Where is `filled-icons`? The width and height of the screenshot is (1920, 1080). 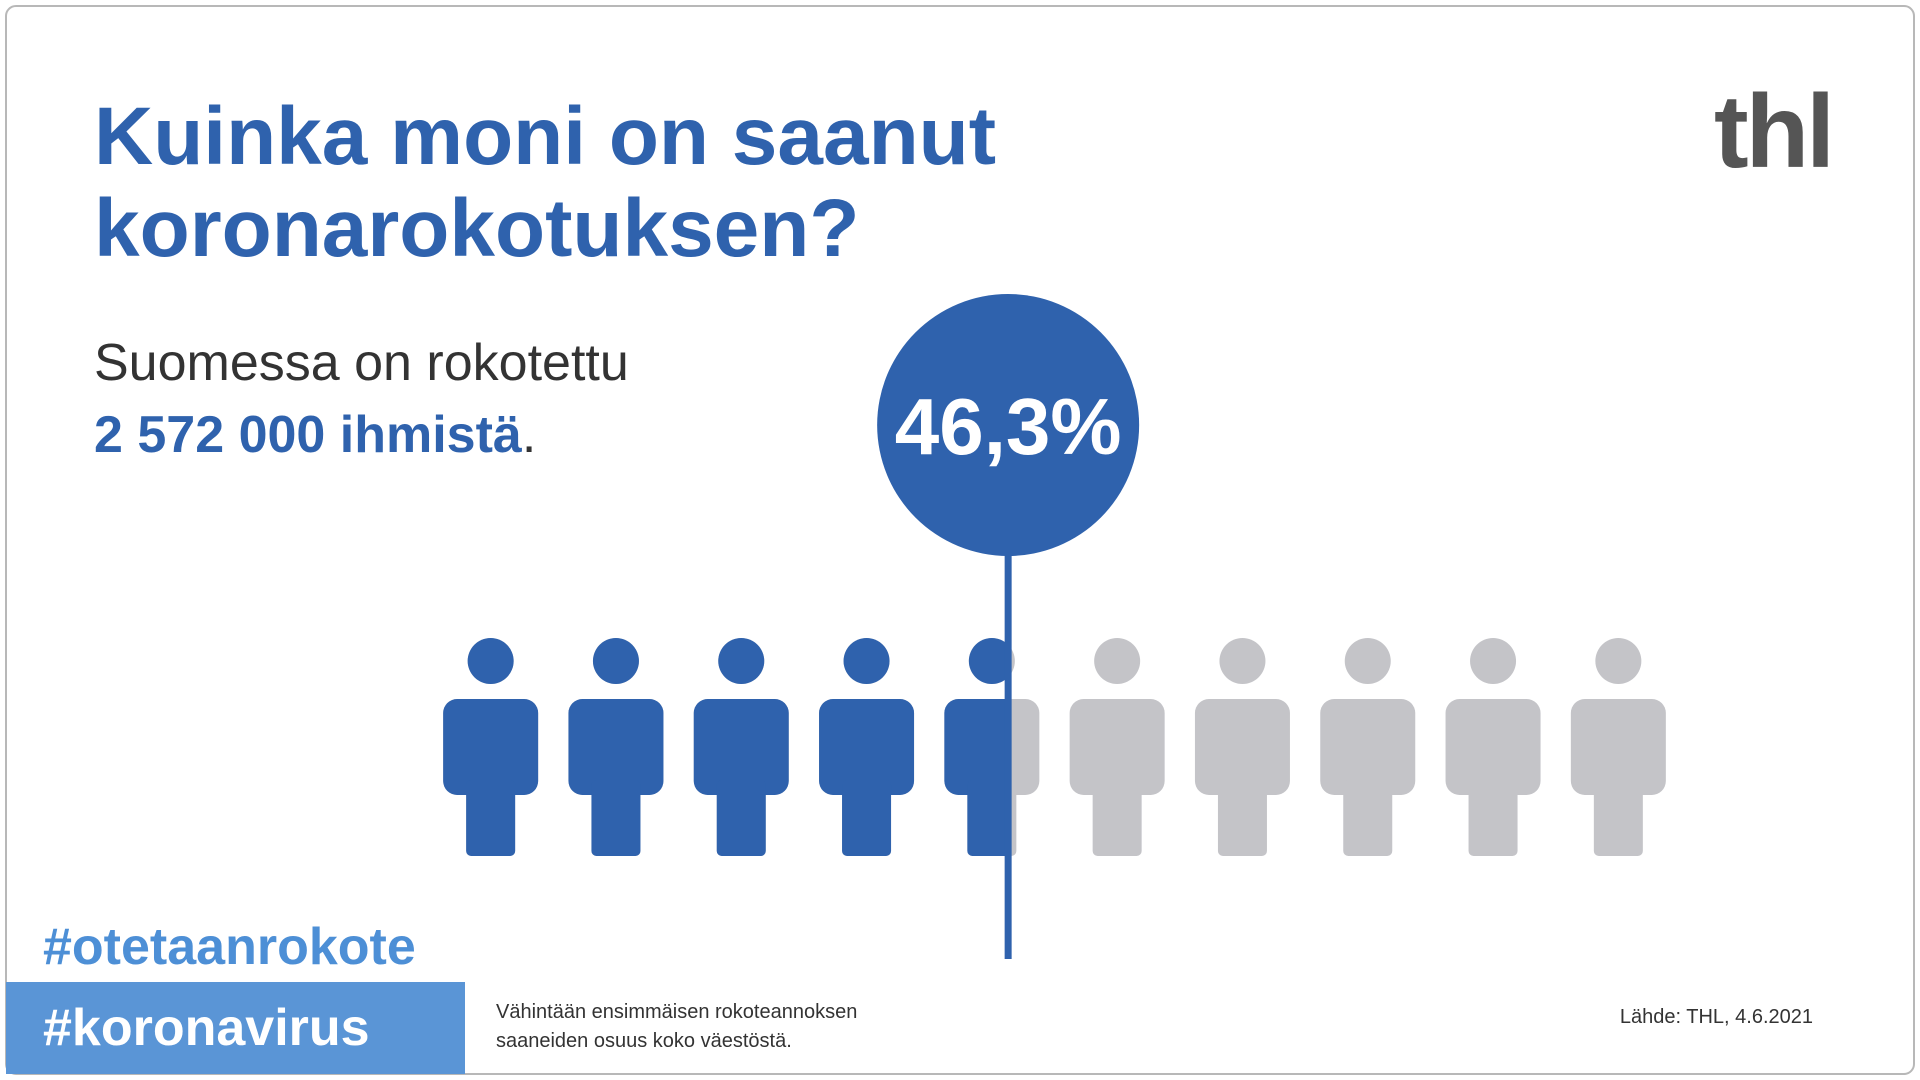 filled-icons is located at coordinates (726, 747).